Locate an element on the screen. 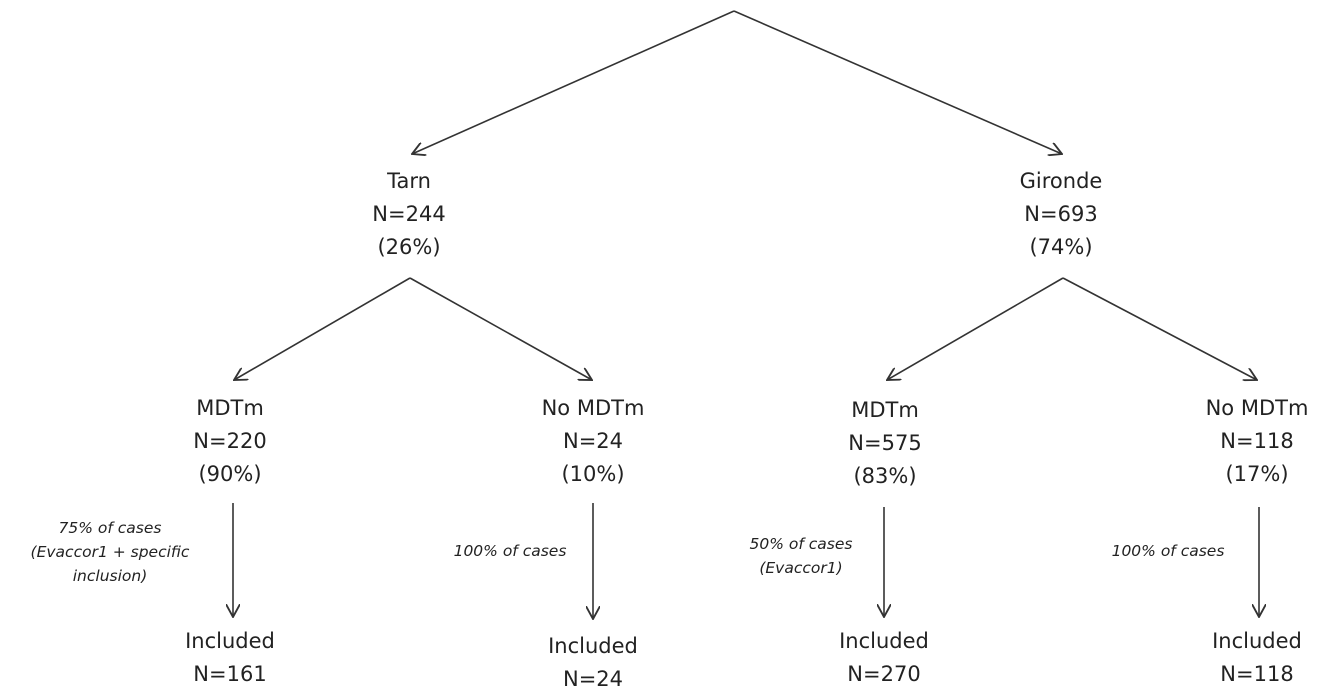 The width and height of the screenshot is (1320, 696). node-count: N=693 is located at coordinates (1061, 214).